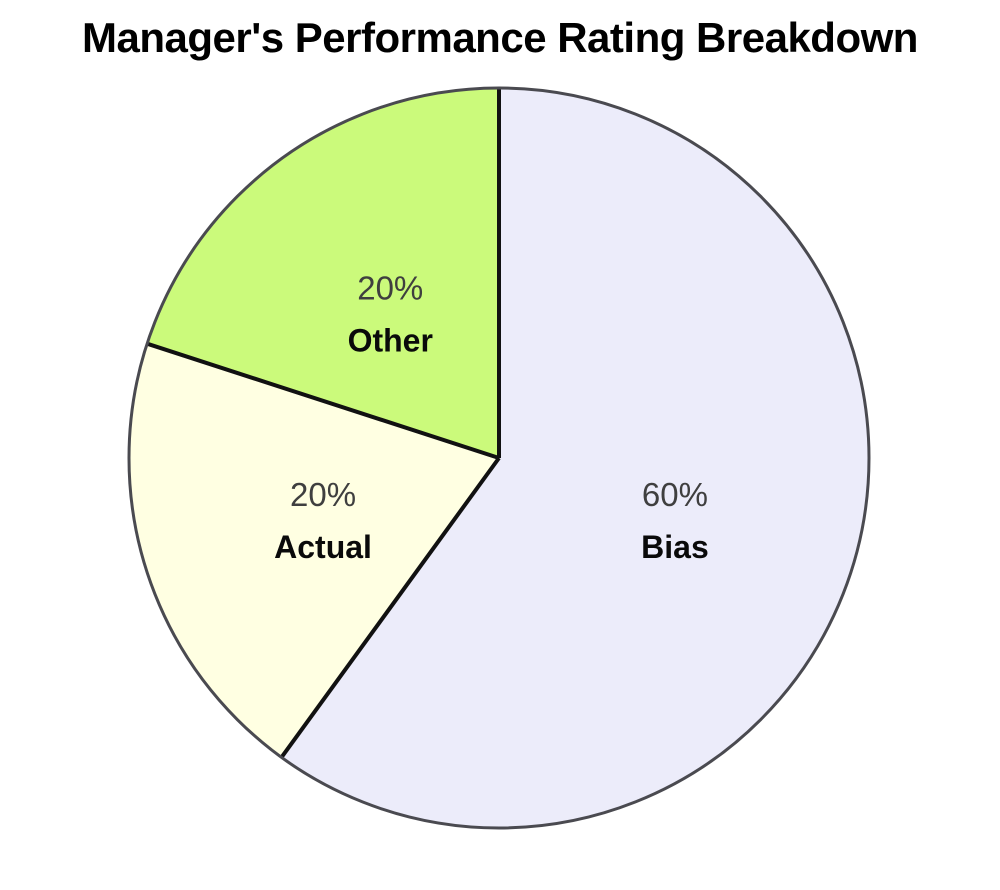  What do you see at coordinates (323, 272) in the screenshot?
I see `pie-slice-other` at bounding box center [323, 272].